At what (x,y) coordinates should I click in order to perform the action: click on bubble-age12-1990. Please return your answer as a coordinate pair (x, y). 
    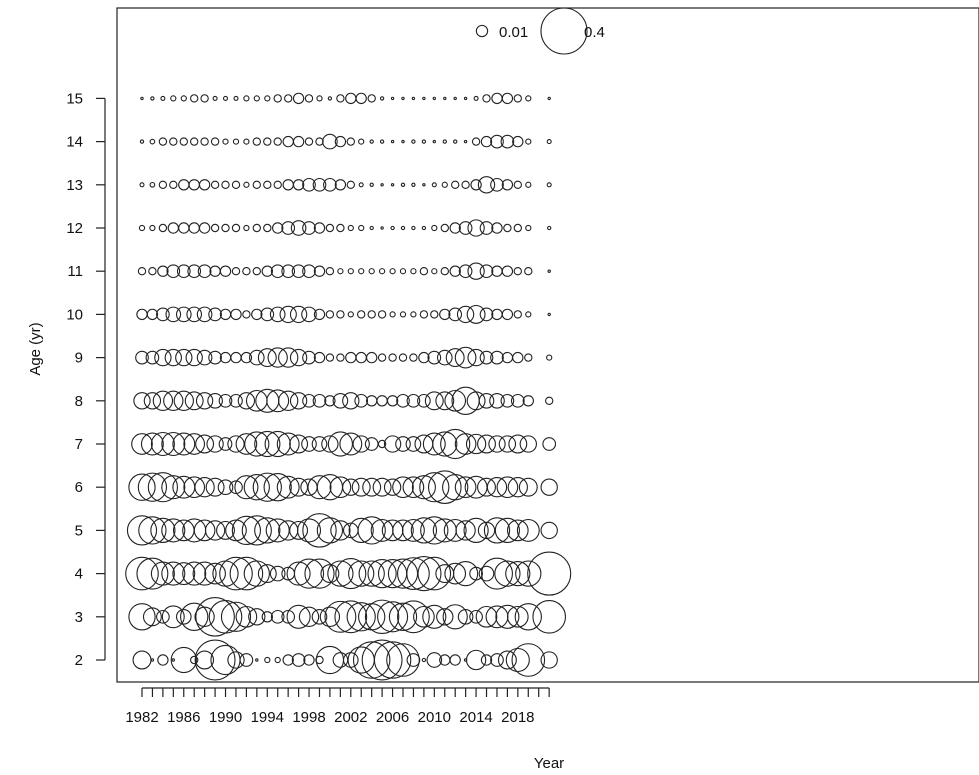
    Looking at the image, I should click on (225, 228).